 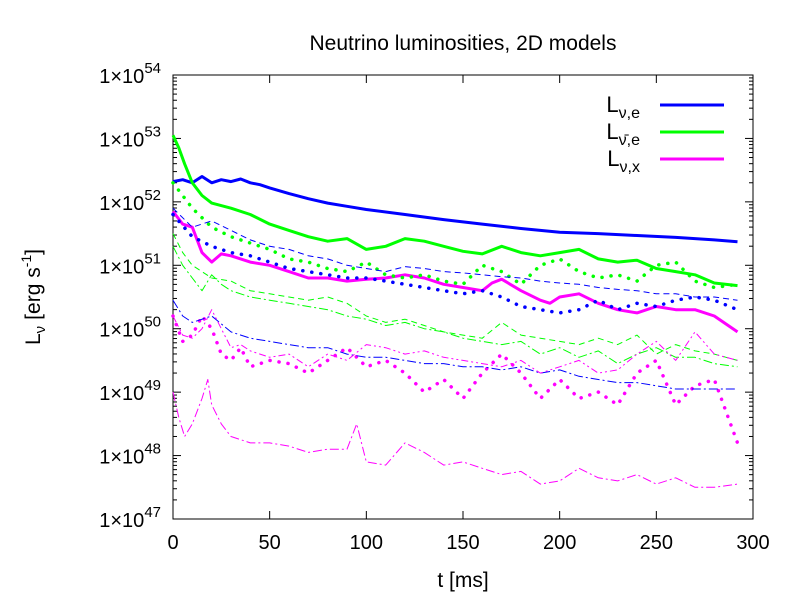 What do you see at coordinates (40, 330) in the screenshot?
I see `y-axis-label-sub: ν` at bounding box center [40, 330].